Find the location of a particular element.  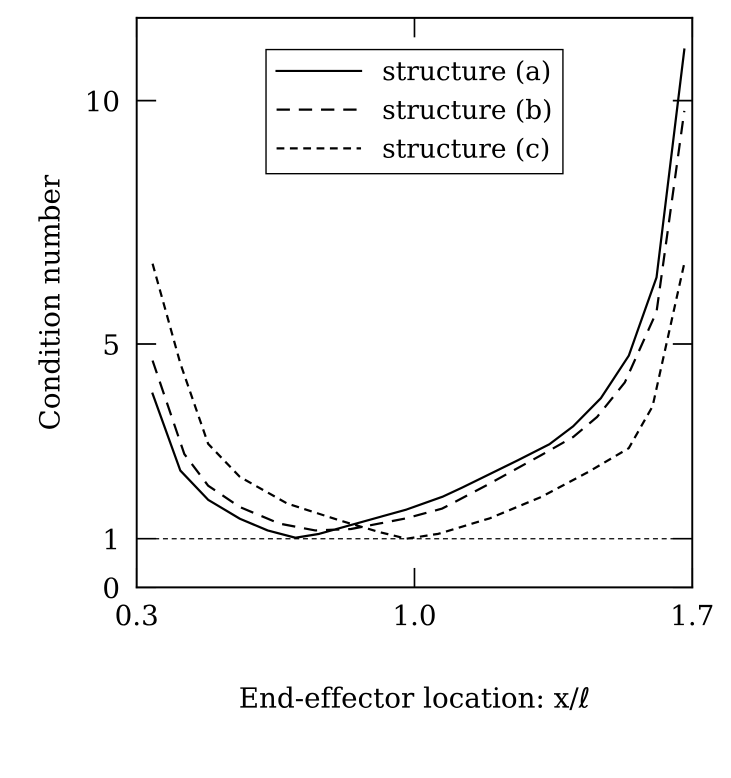

y-tick-label: 5 is located at coordinates (111, 344).